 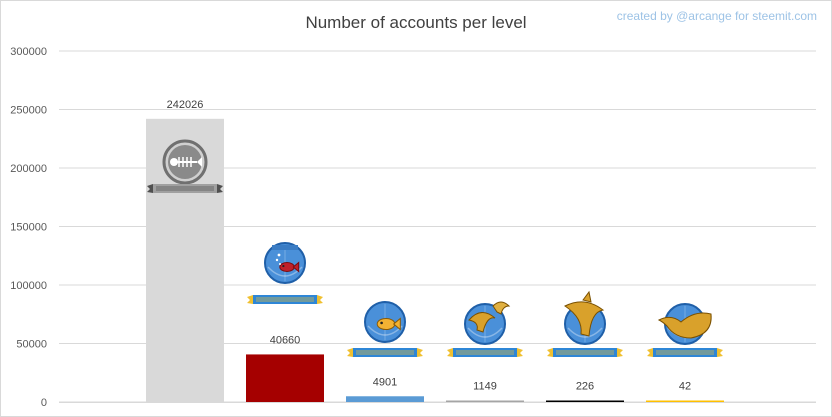 I want to click on minnow-icon, so click(x=285, y=273).